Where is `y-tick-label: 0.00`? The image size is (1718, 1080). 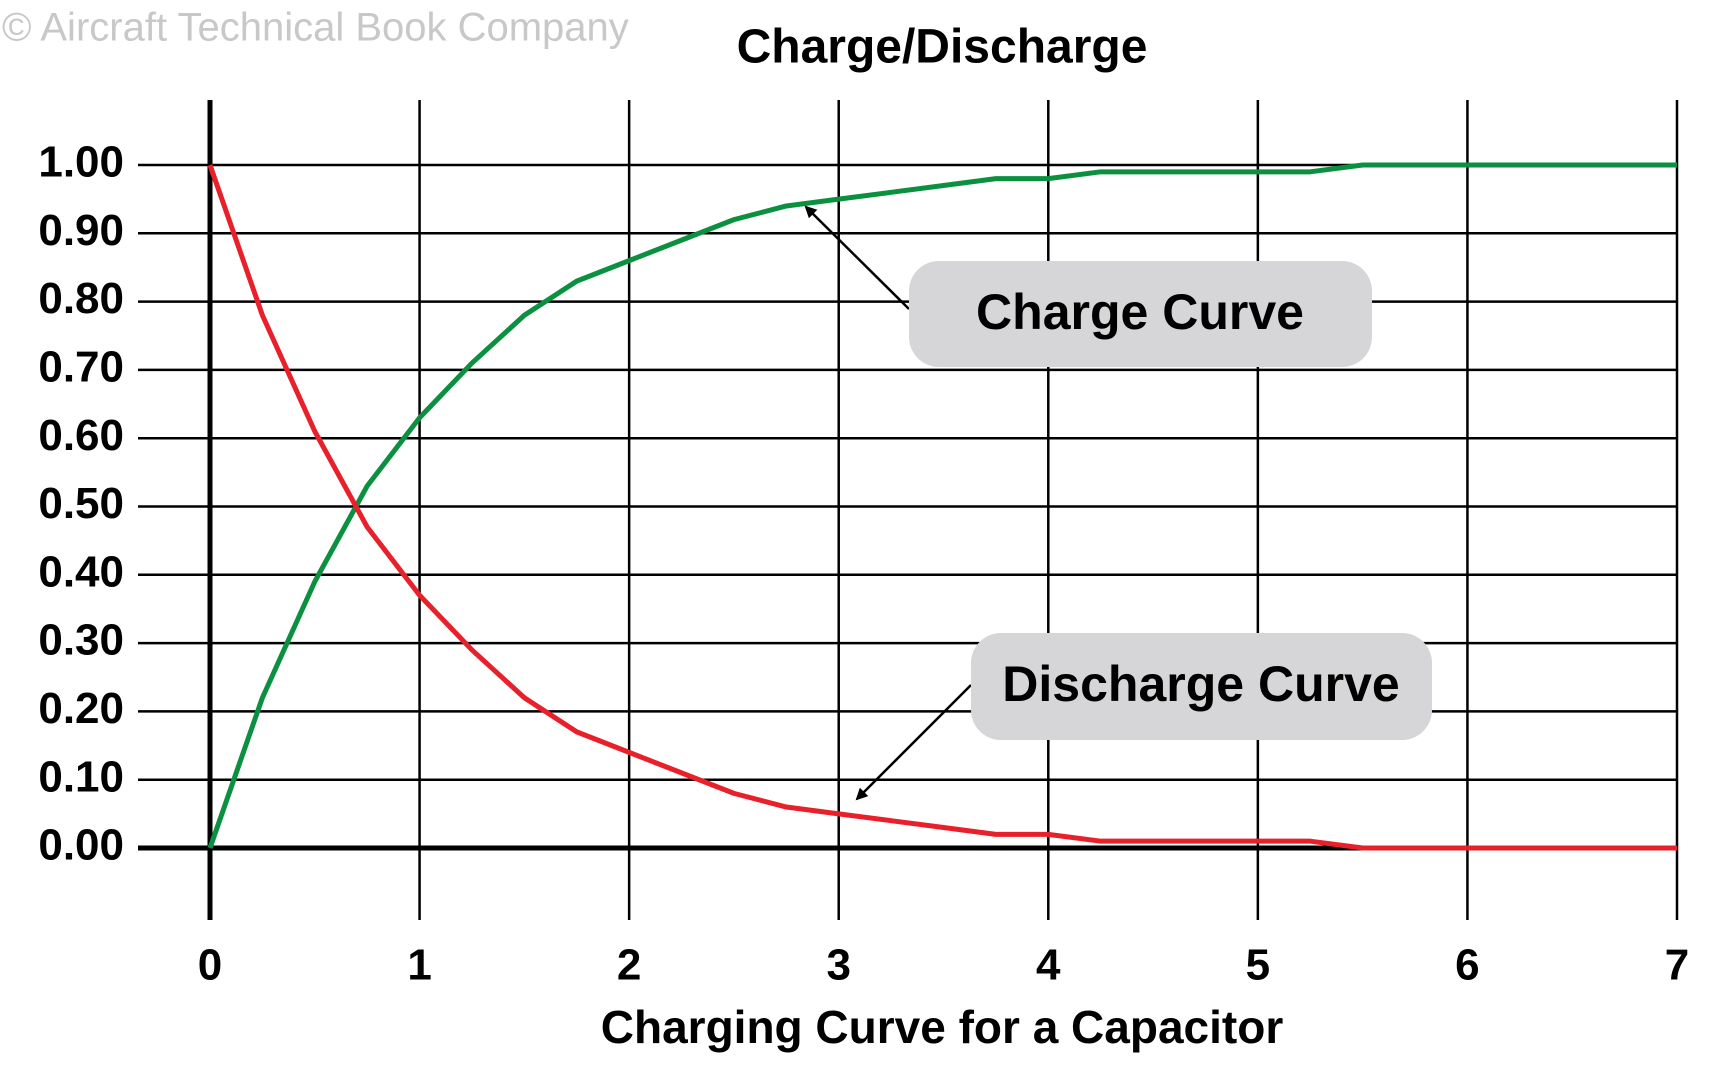 y-tick-label: 0.00 is located at coordinates (81, 845).